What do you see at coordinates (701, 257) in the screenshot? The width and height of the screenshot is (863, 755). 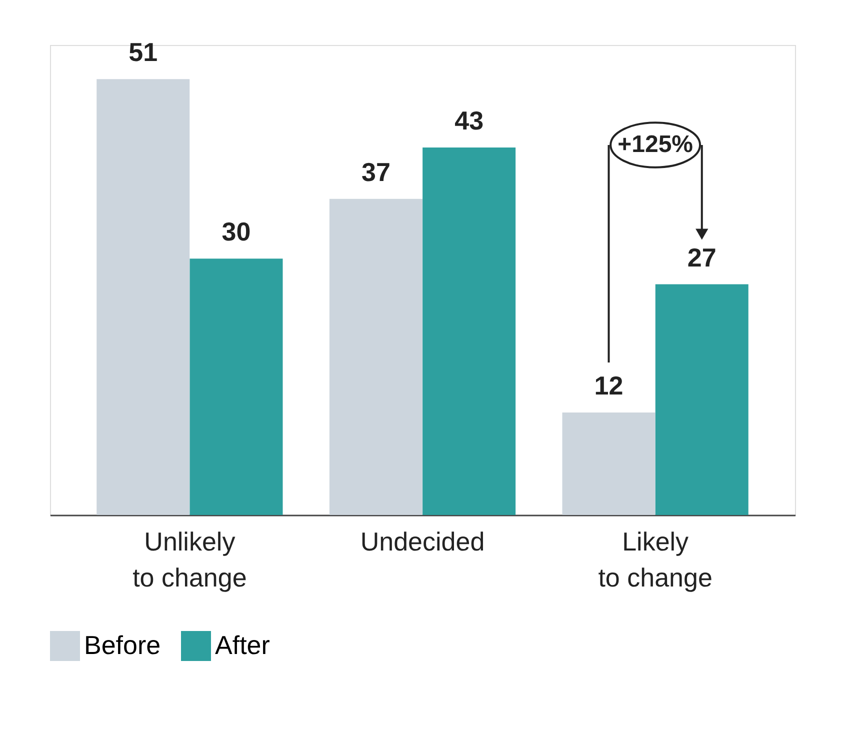 I see `data-label: 27` at bounding box center [701, 257].